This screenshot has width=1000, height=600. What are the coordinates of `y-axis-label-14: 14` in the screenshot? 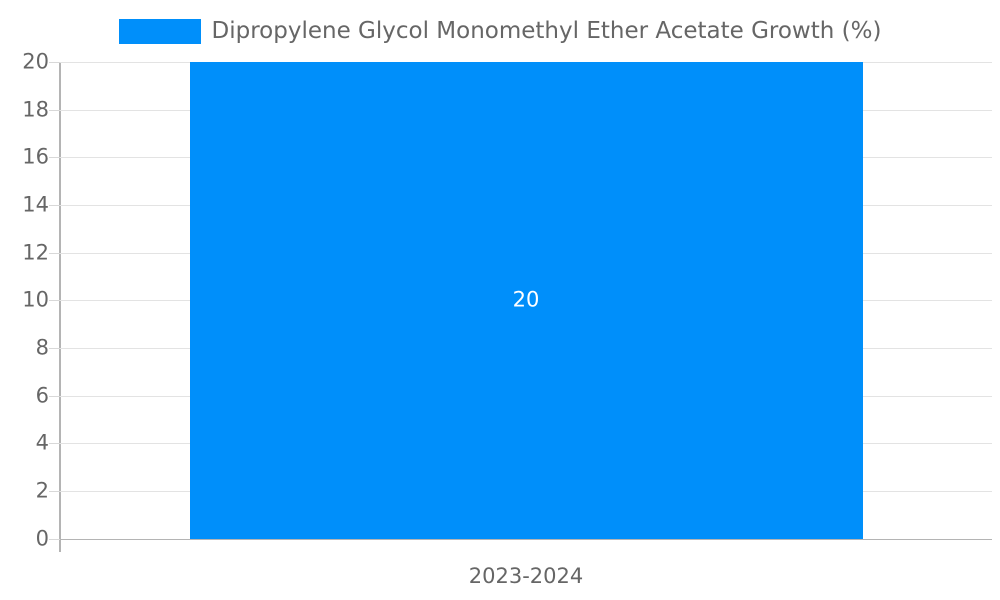 It's located at (35, 204).